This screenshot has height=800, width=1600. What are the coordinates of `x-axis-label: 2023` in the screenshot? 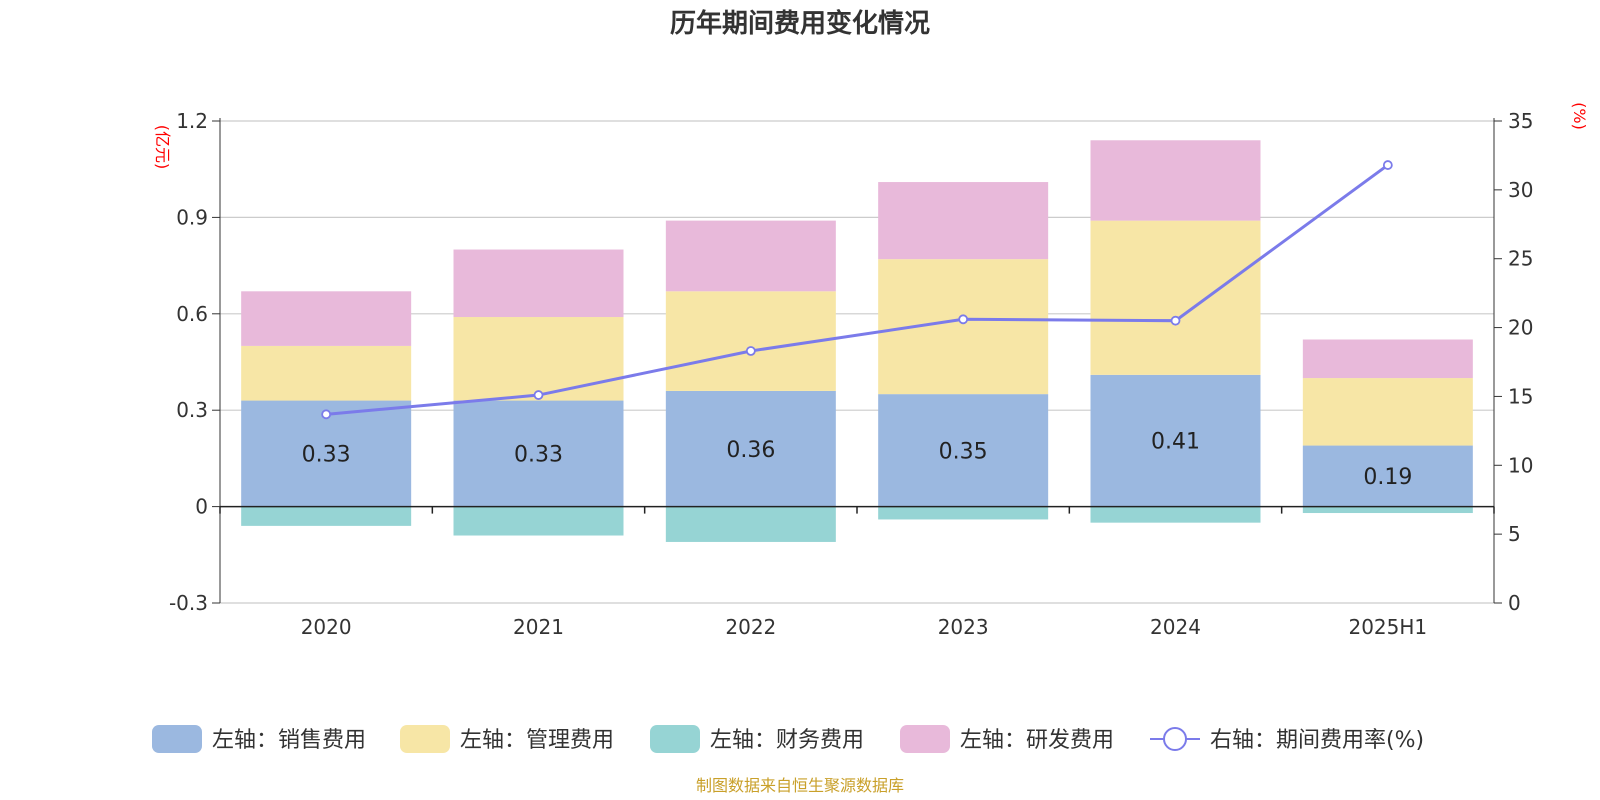 It's located at (963, 627).